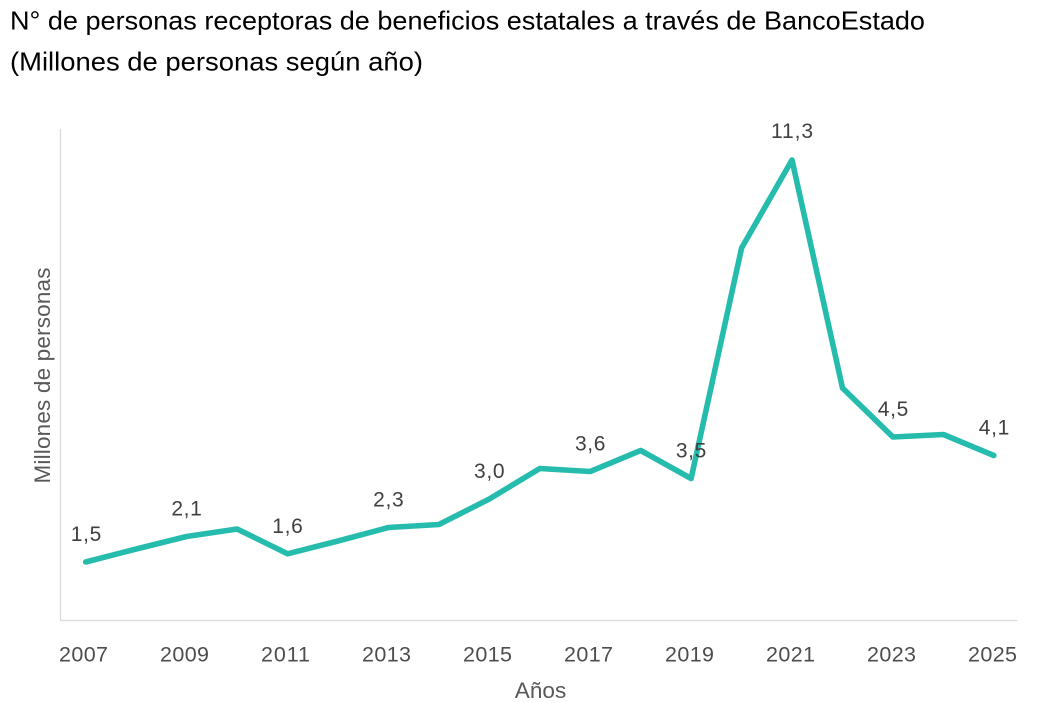  Describe the element at coordinates (42, 376) in the screenshot. I see `svg-text: Millones de personas` at that location.